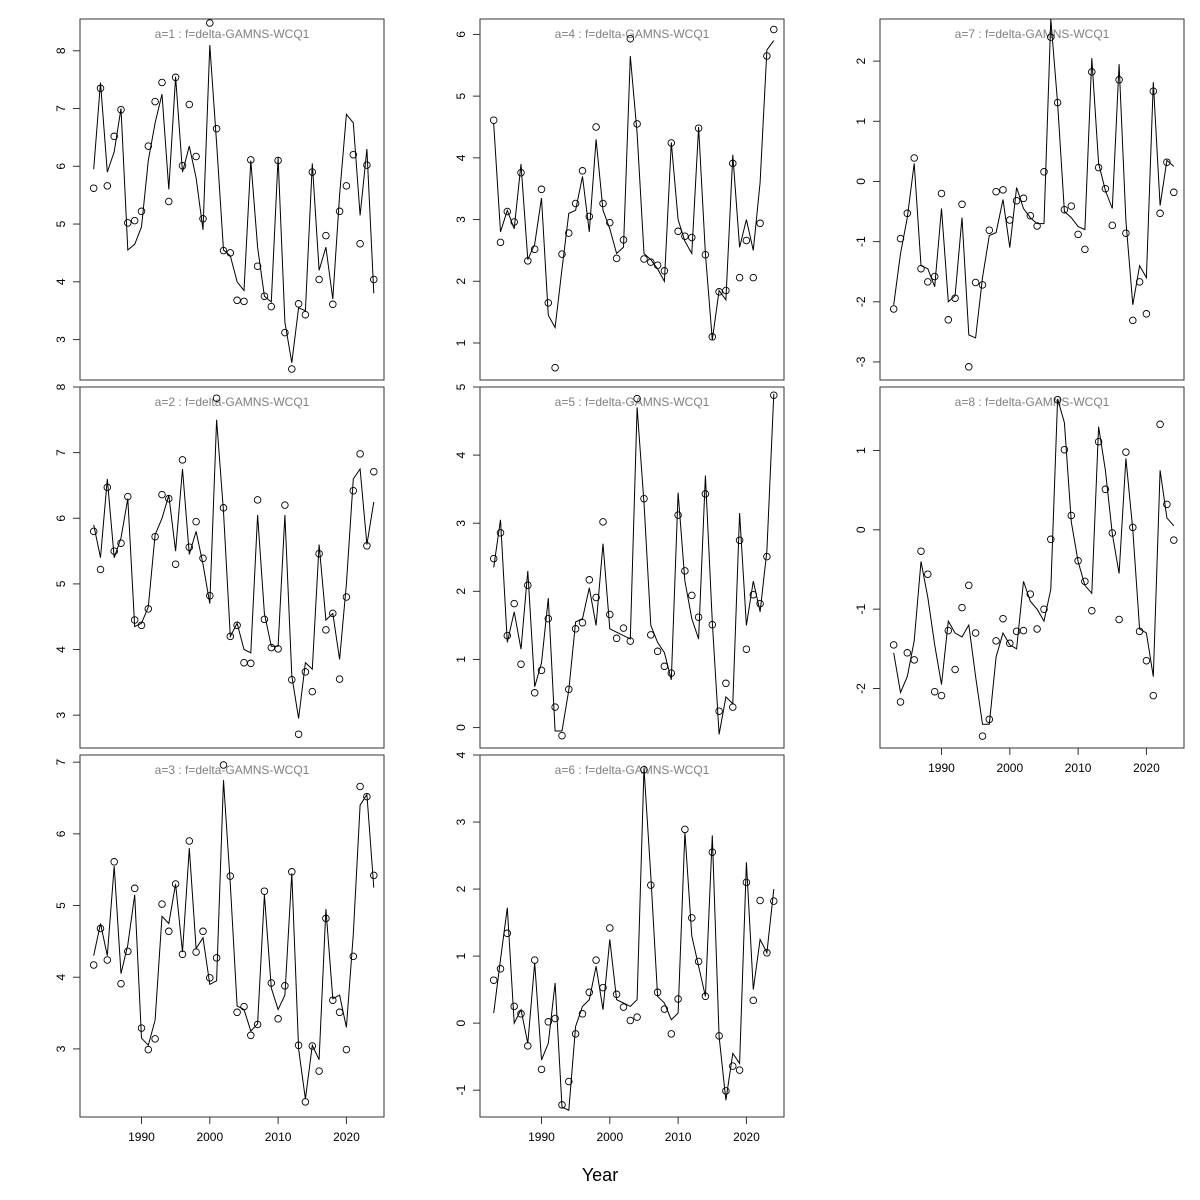  I want to click on panel-6-xtick-label: 1990, so click(541, 1137).